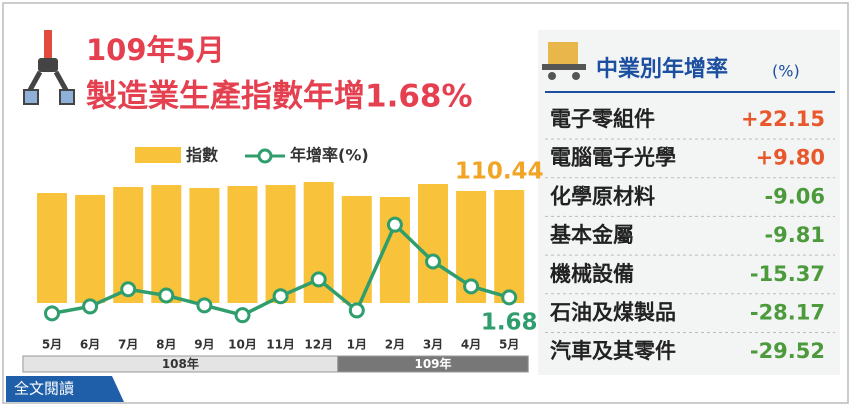  I want to click on side-title: 中業別年增率, so click(662, 69).